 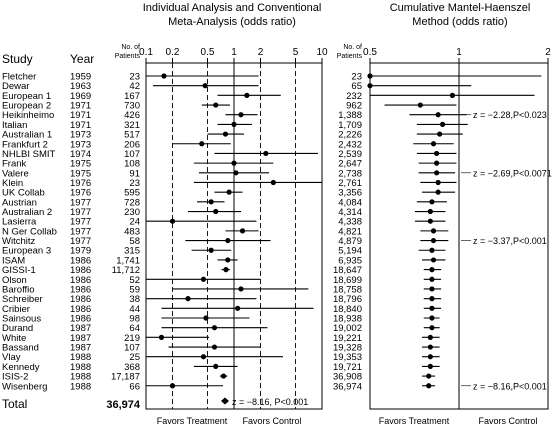 What do you see at coordinates (347, 386) in the screenshot?
I see `patient-count: 36,974` at bounding box center [347, 386].